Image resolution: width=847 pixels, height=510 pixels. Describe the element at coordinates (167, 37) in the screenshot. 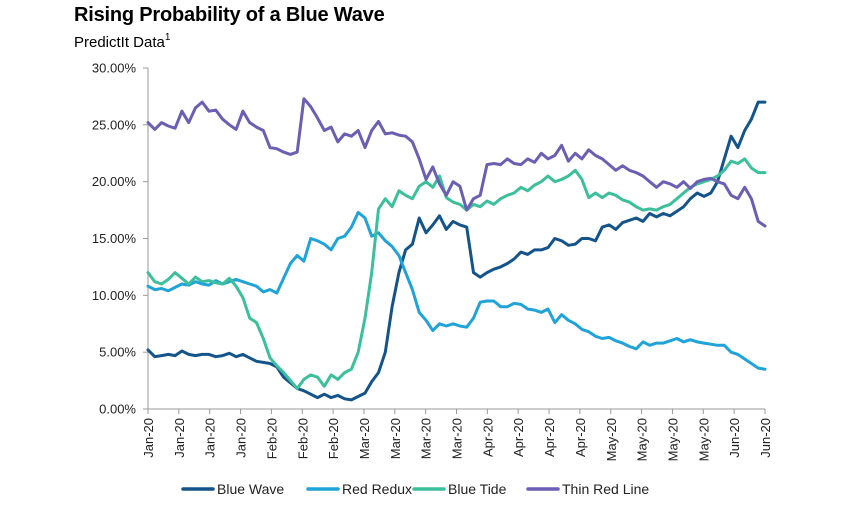

I see `footnote-marker: 1` at that location.